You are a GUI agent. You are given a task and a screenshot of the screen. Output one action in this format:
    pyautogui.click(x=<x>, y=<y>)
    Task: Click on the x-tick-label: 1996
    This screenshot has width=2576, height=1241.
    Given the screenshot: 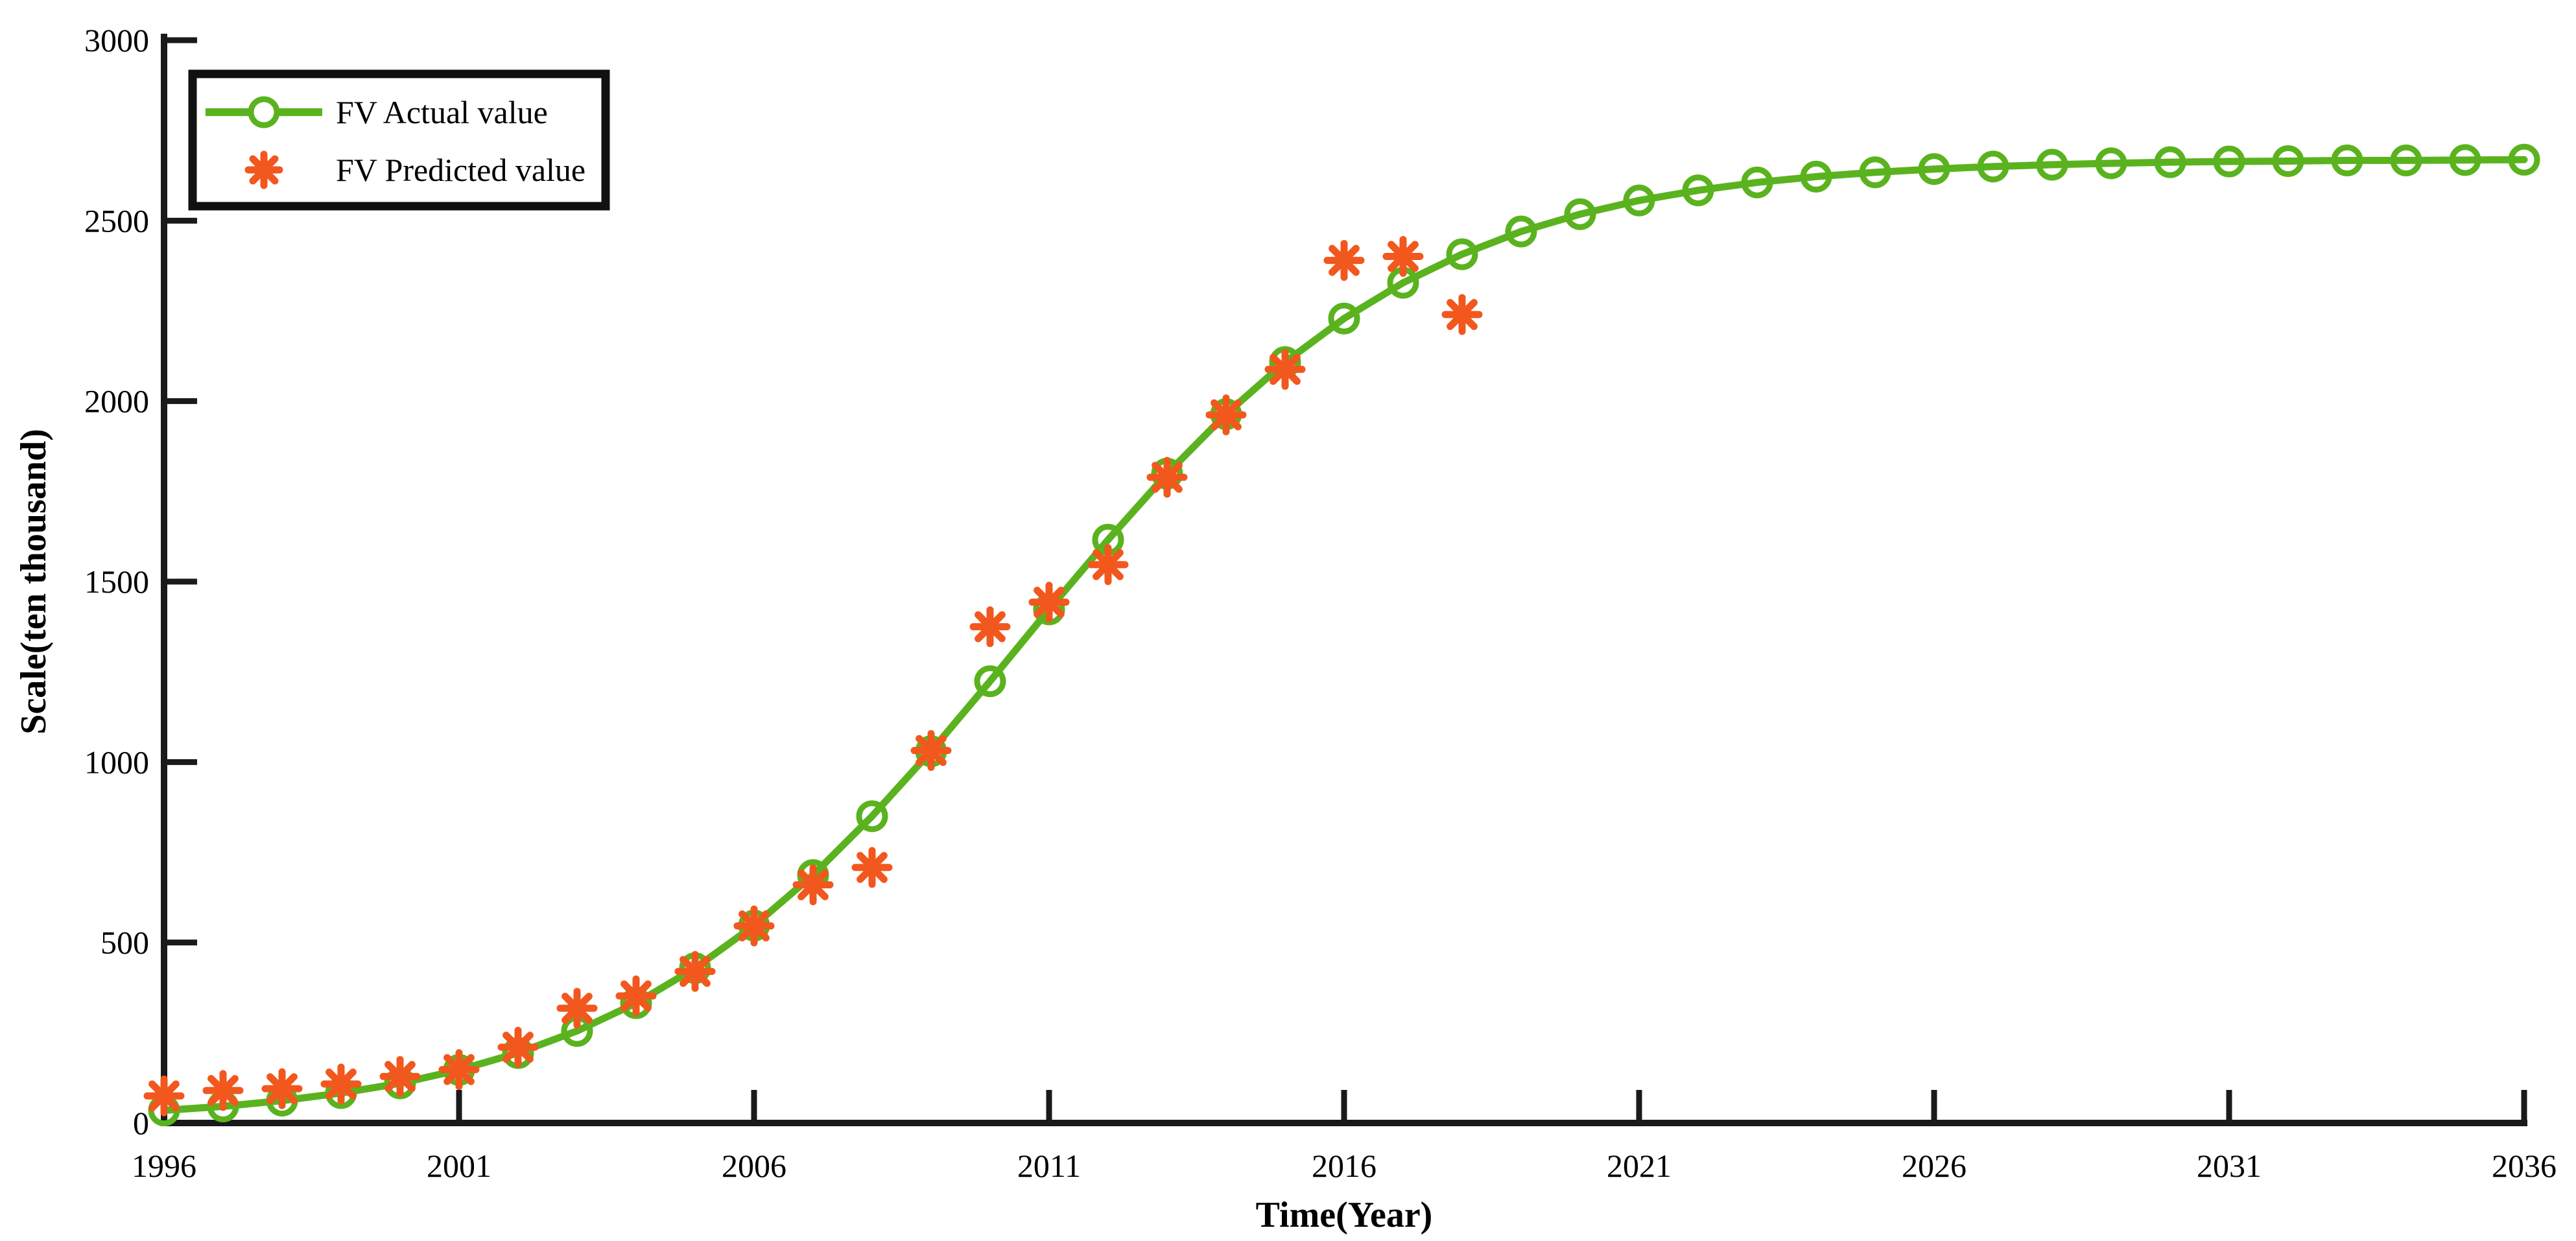 What is the action you would take?
    pyautogui.click(x=164, y=1166)
    